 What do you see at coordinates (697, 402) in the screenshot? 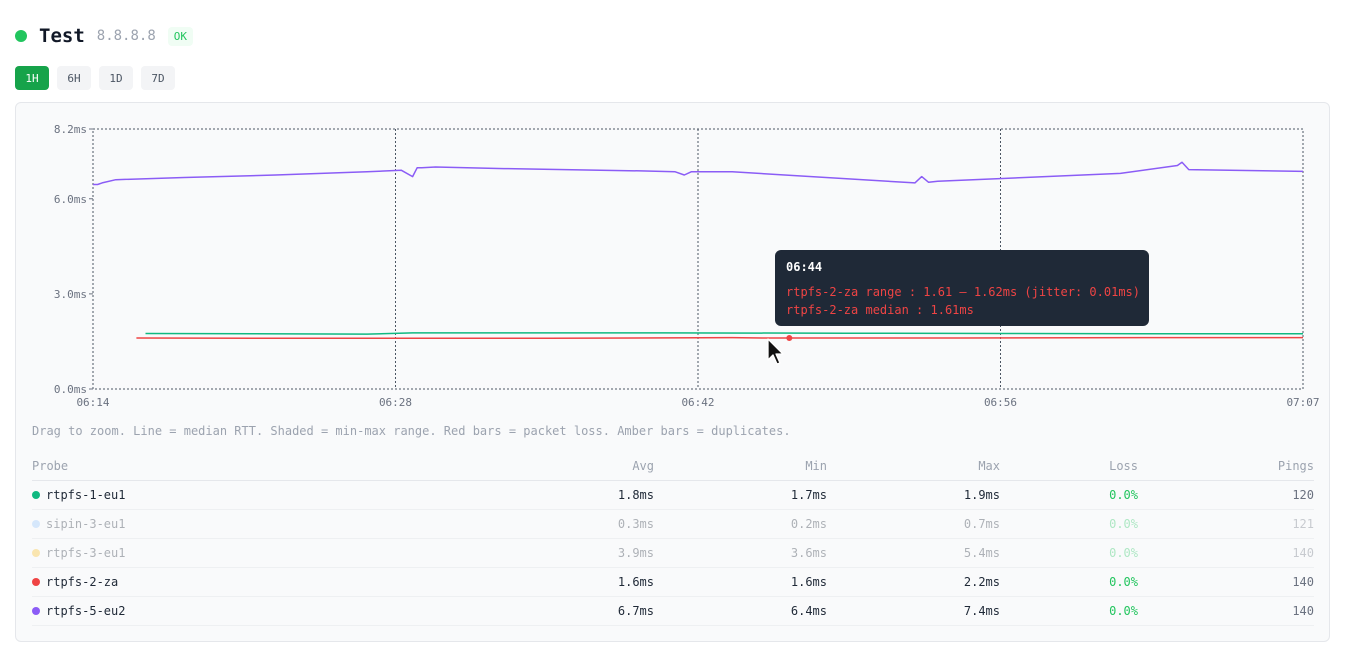
I see `x-tick-label: 06:42` at bounding box center [697, 402].